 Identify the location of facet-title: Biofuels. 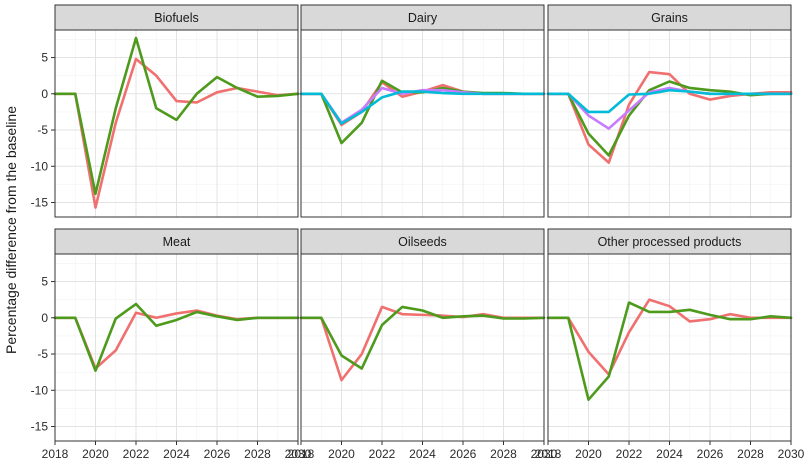
(176, 18).